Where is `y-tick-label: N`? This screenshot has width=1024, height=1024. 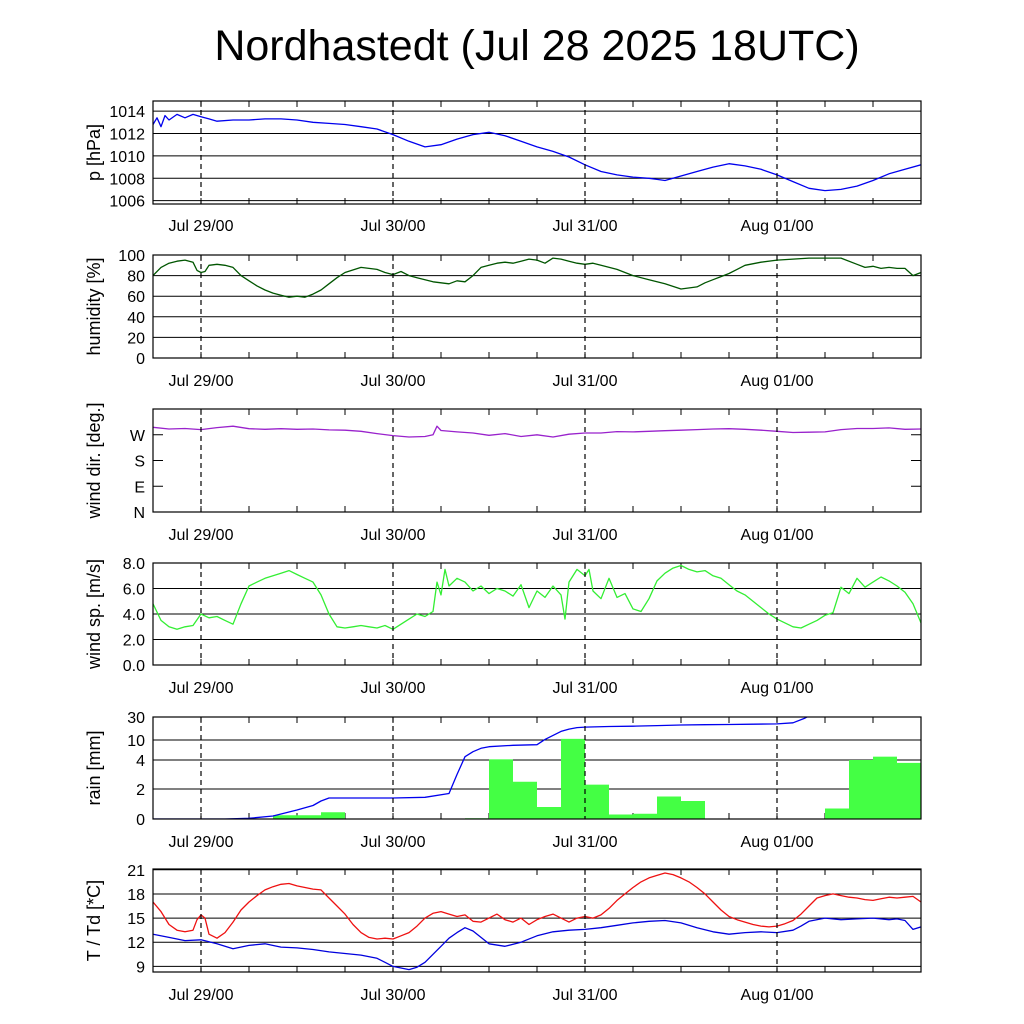 y-tick-label: N is located at coordinates (139, 513).